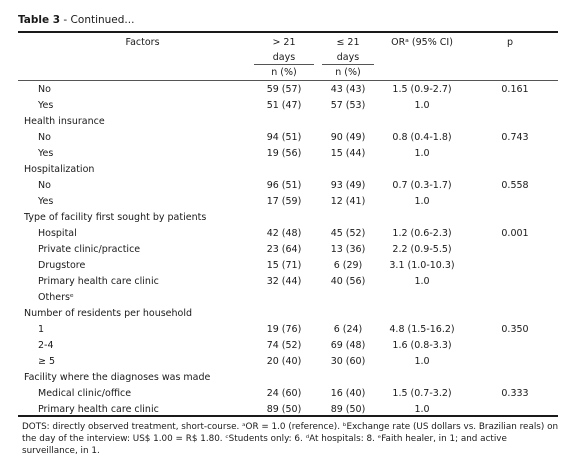 This screenshot has height=461, width=570. What do you see at coordinates (348, 57) in the screenshot?
I see `header-col2-line2: days` at bounding box center [348, 57].